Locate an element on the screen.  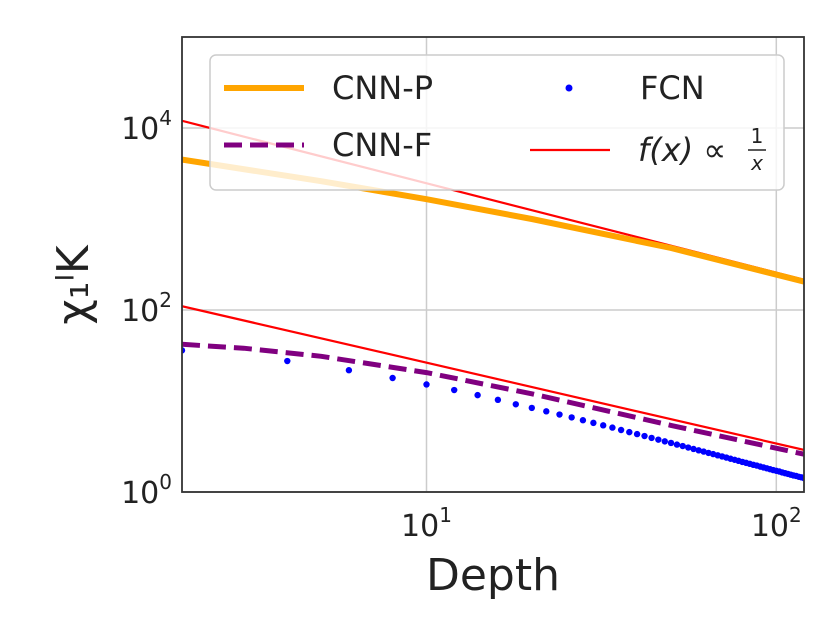
y-axis-label: χ₁ˡK is located at coordinates (73, 284).